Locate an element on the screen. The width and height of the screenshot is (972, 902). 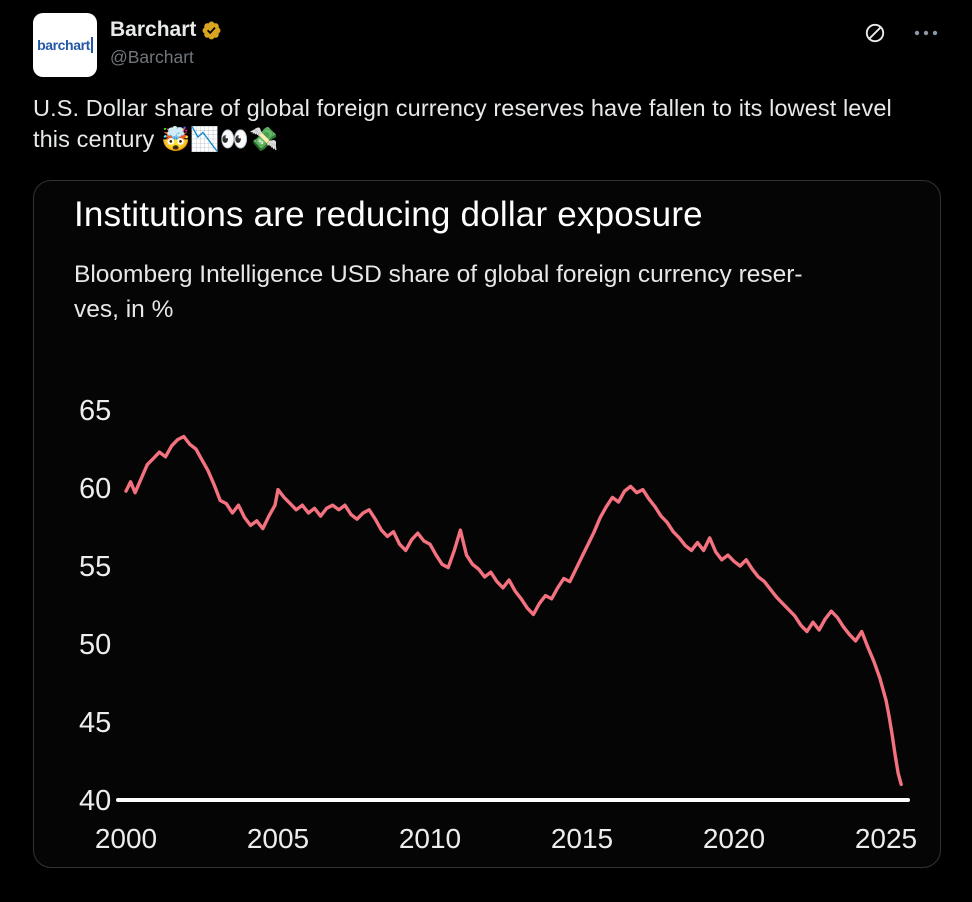
svg-text: 45 is located at coordinates (95, 723).